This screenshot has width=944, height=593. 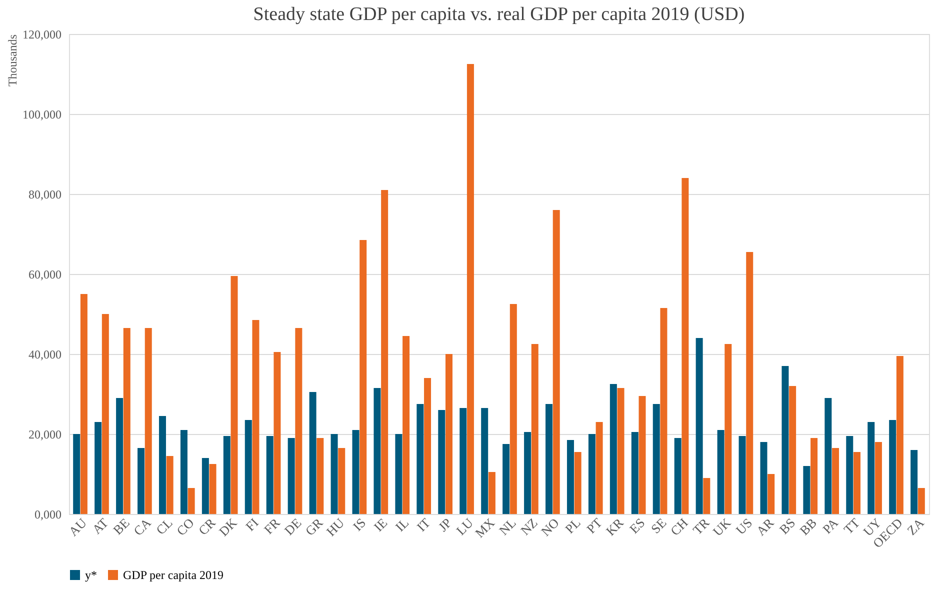 What do you see at coordinates (42, 35) in the screenshot?
I see `y-tick-label: 120,000` at bounding box center [42, 35].